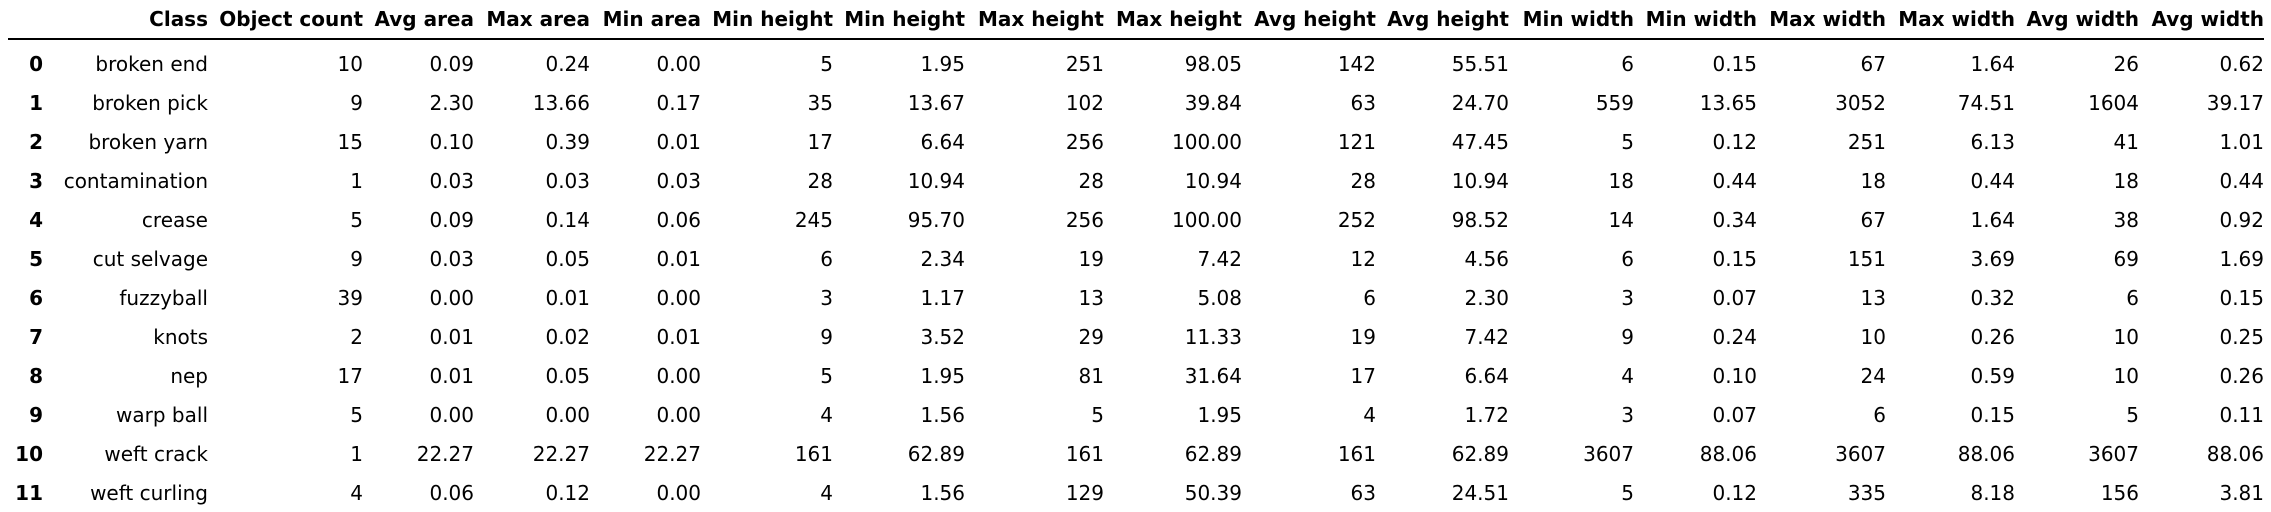 This screenshot has width=2271, height=512. I want to click on value-cell: 29, so click(1091, 336).